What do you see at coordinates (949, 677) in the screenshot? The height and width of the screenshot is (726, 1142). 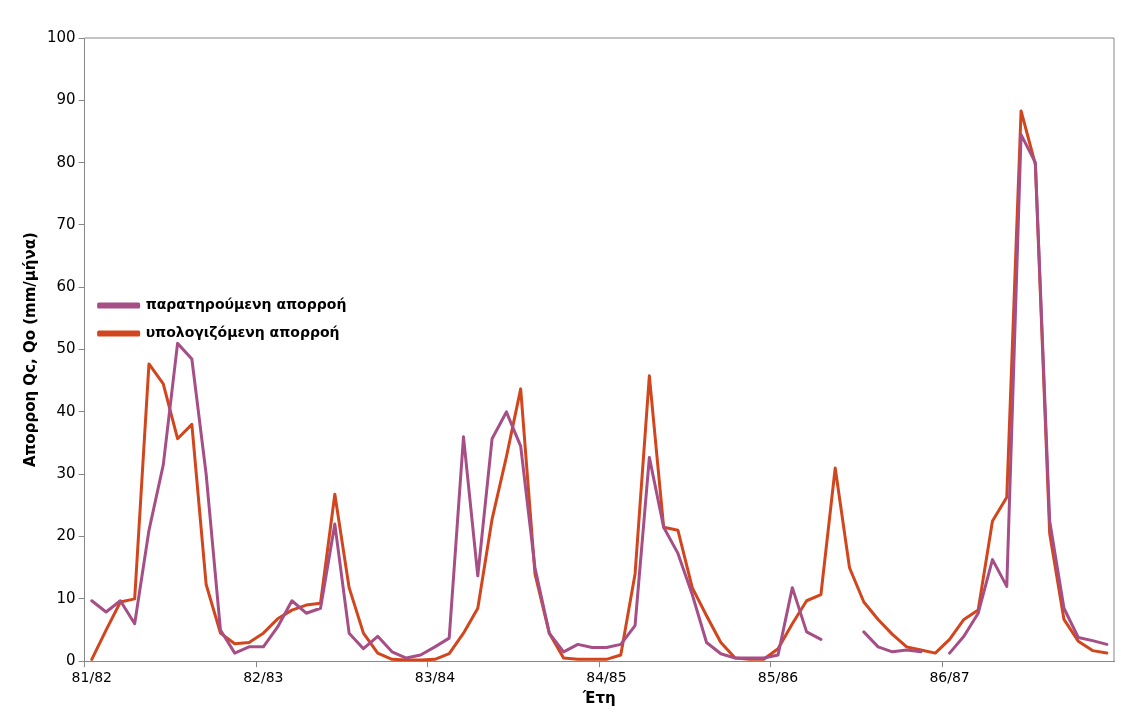 I see `x-tick-label: 86/87` at bounding box center [949, 677].